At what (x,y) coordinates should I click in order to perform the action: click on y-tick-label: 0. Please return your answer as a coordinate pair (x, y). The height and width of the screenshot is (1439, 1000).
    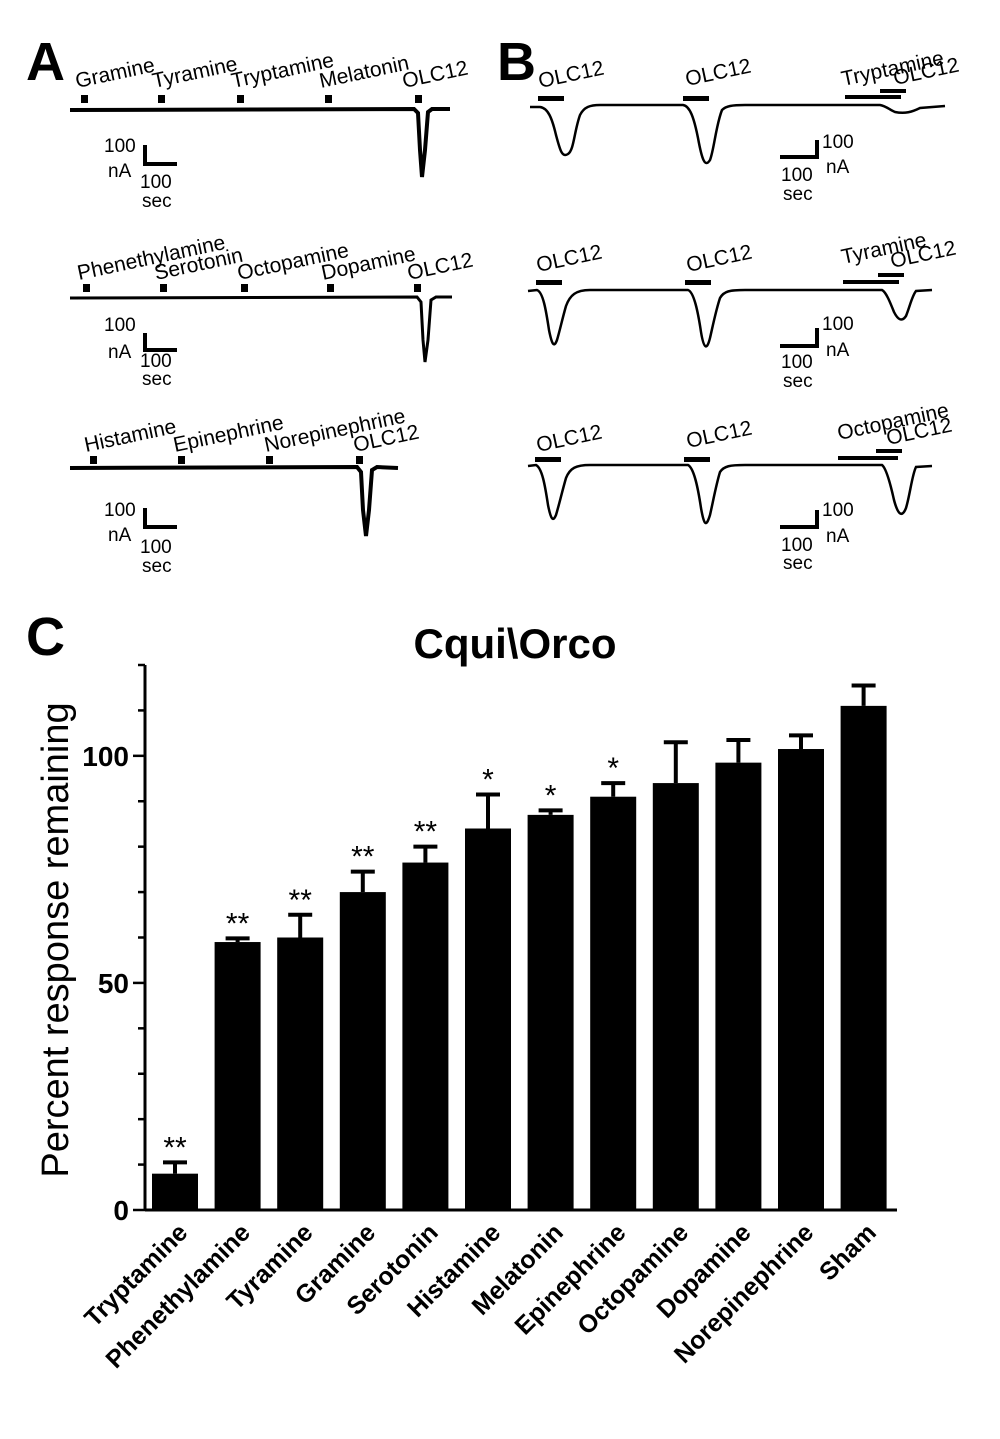
    Looking at the image, I should click on (121, 1210).